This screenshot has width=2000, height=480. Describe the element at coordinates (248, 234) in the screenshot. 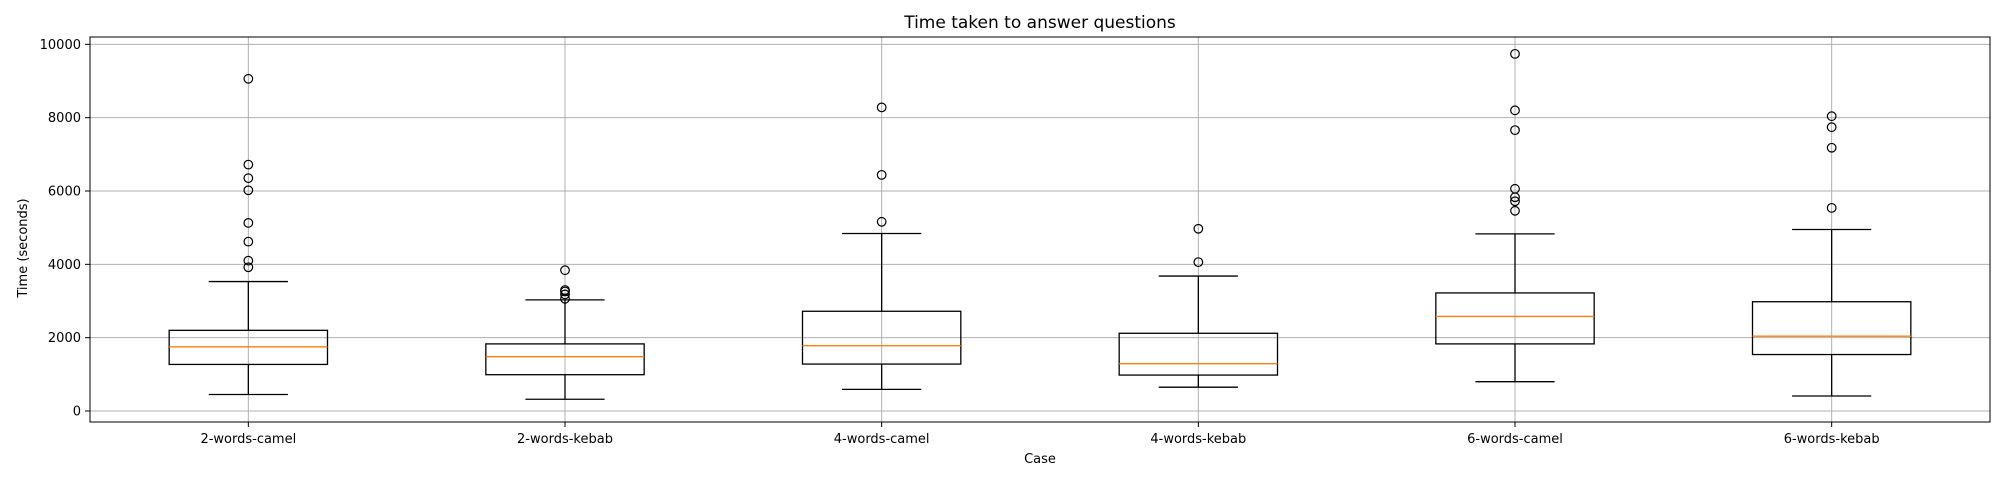

I see `box-group-2-words-camel` at that location.